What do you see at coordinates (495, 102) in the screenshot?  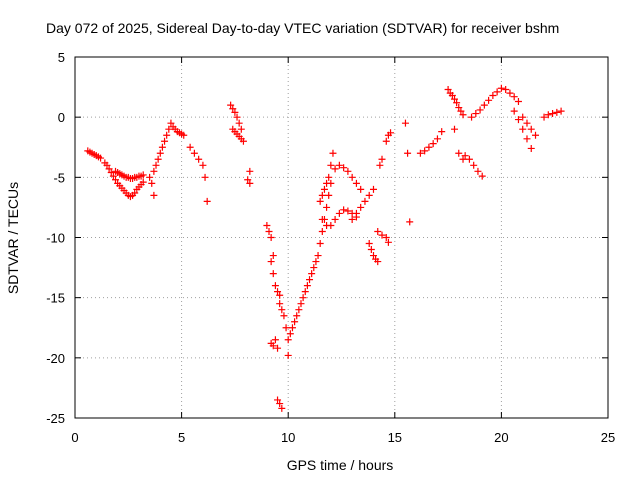 I see `series-arc-ac` at bounding box center [495, 102].